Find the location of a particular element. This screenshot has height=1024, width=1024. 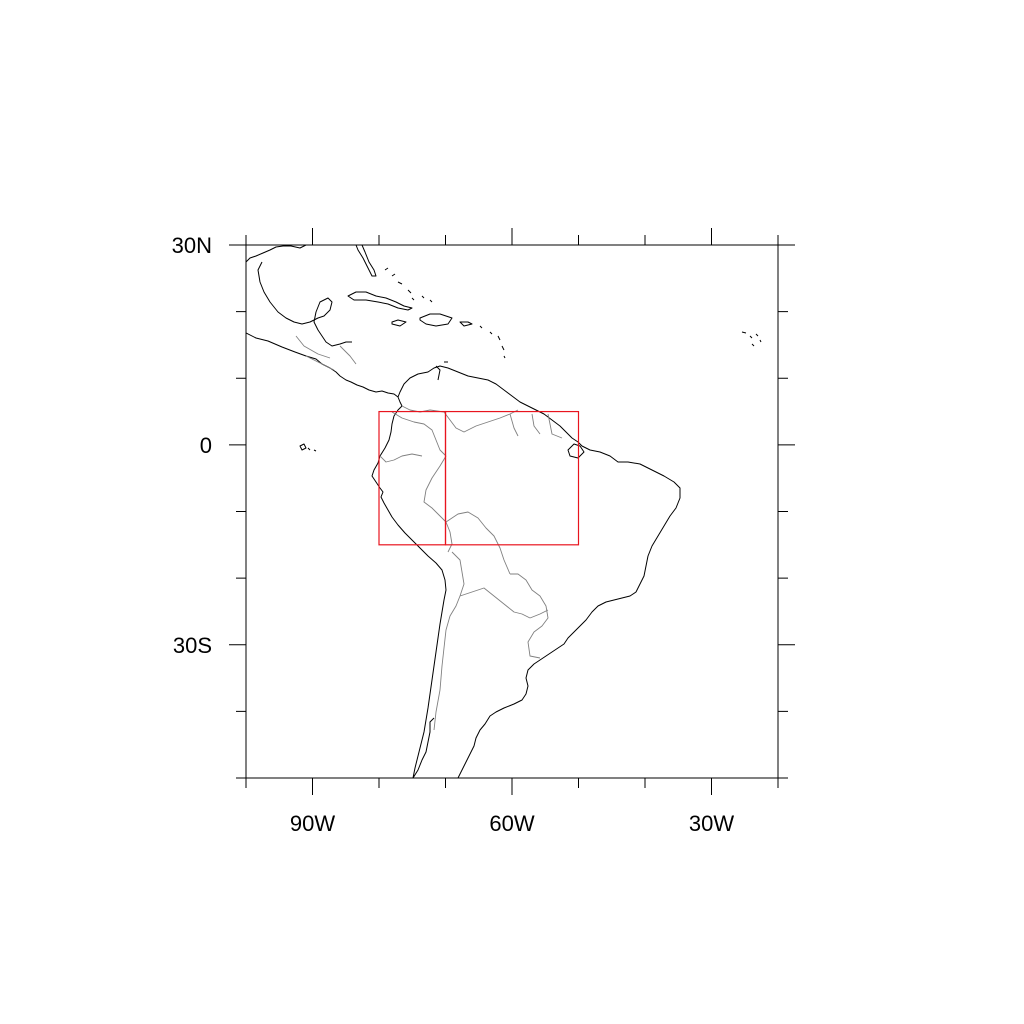

coastline-amazon-mouth is located at coordinates (576, 451).